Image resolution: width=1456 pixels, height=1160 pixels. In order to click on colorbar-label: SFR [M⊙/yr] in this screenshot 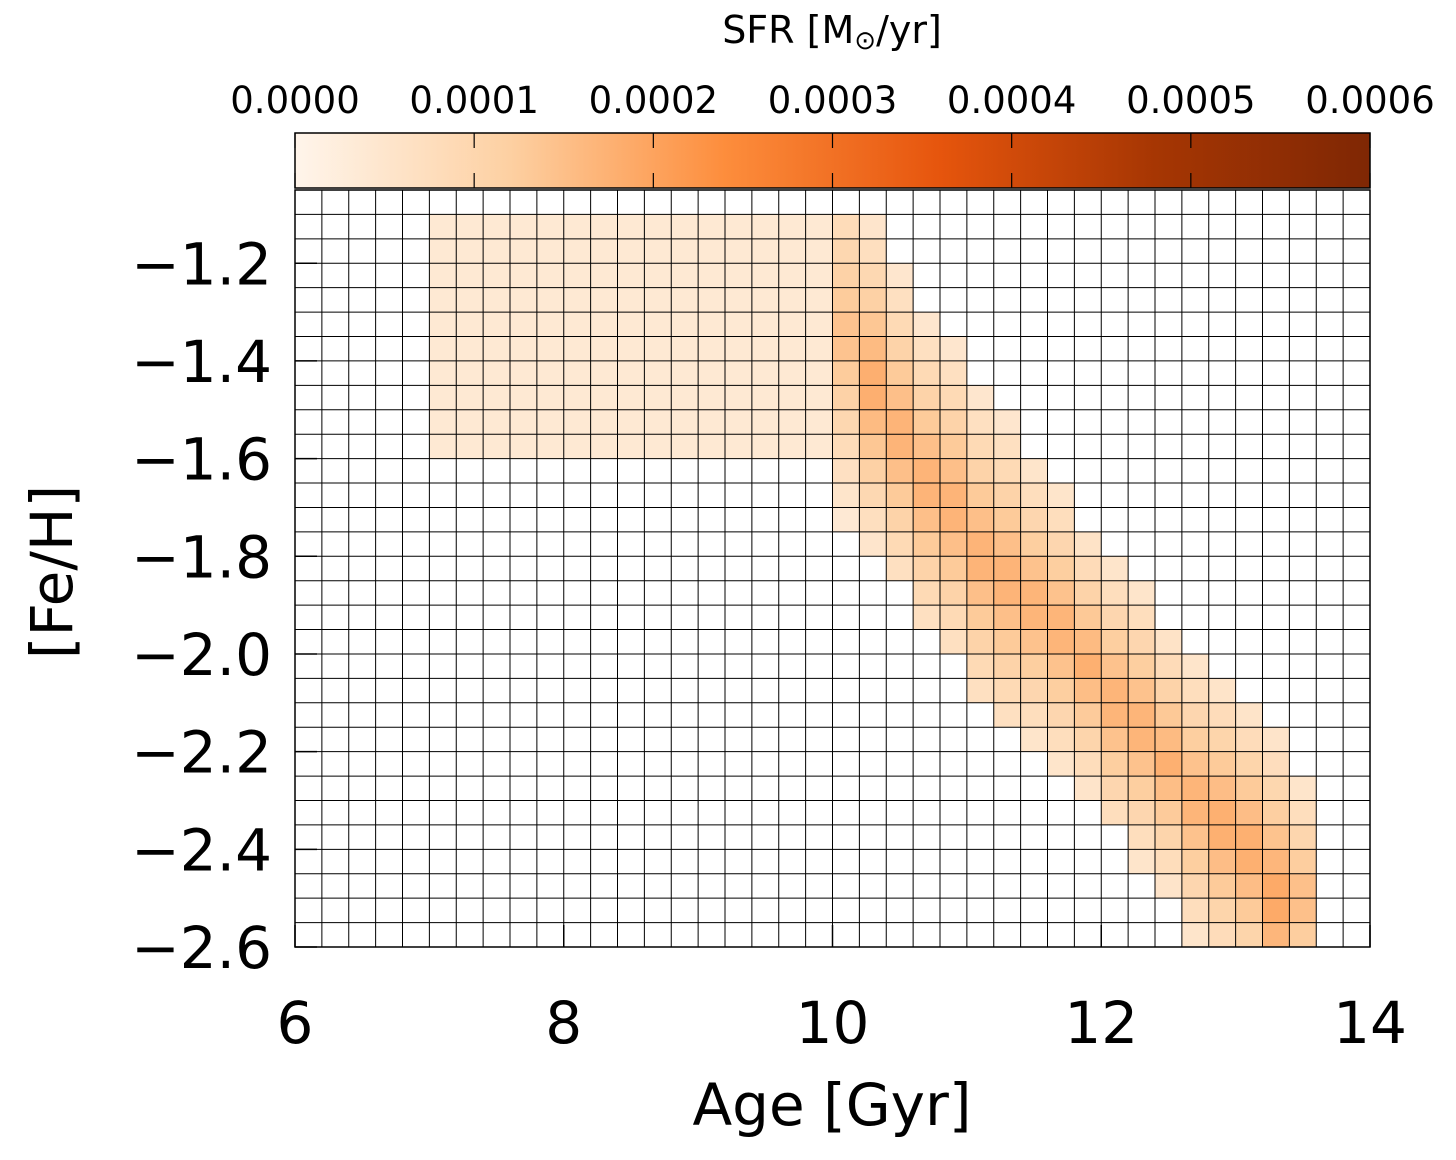, I will do `click(832, 32)`.